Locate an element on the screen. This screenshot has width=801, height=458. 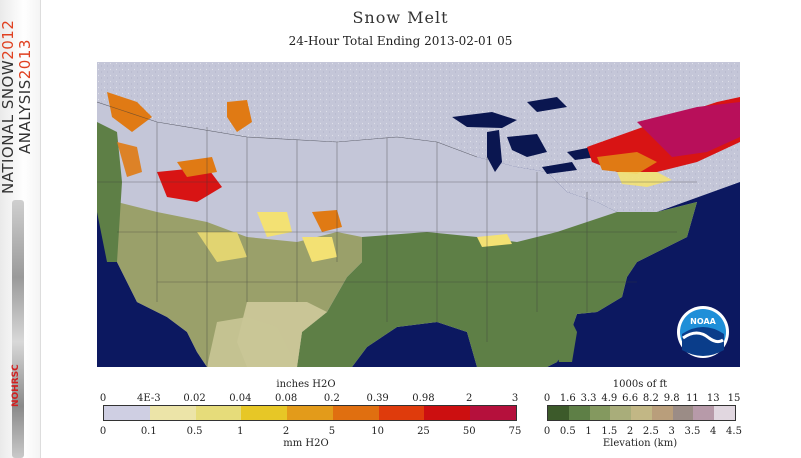
great-lakes is located at coordinates (524, 135).